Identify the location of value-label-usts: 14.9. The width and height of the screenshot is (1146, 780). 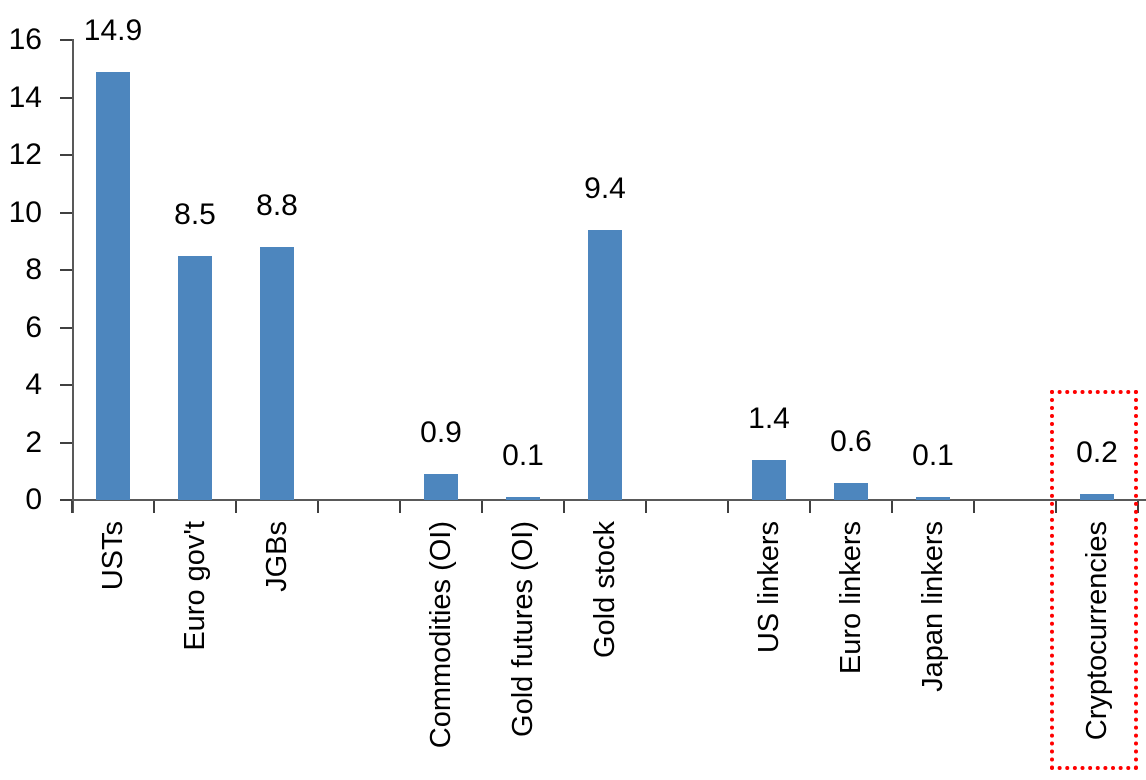
(113, 30).